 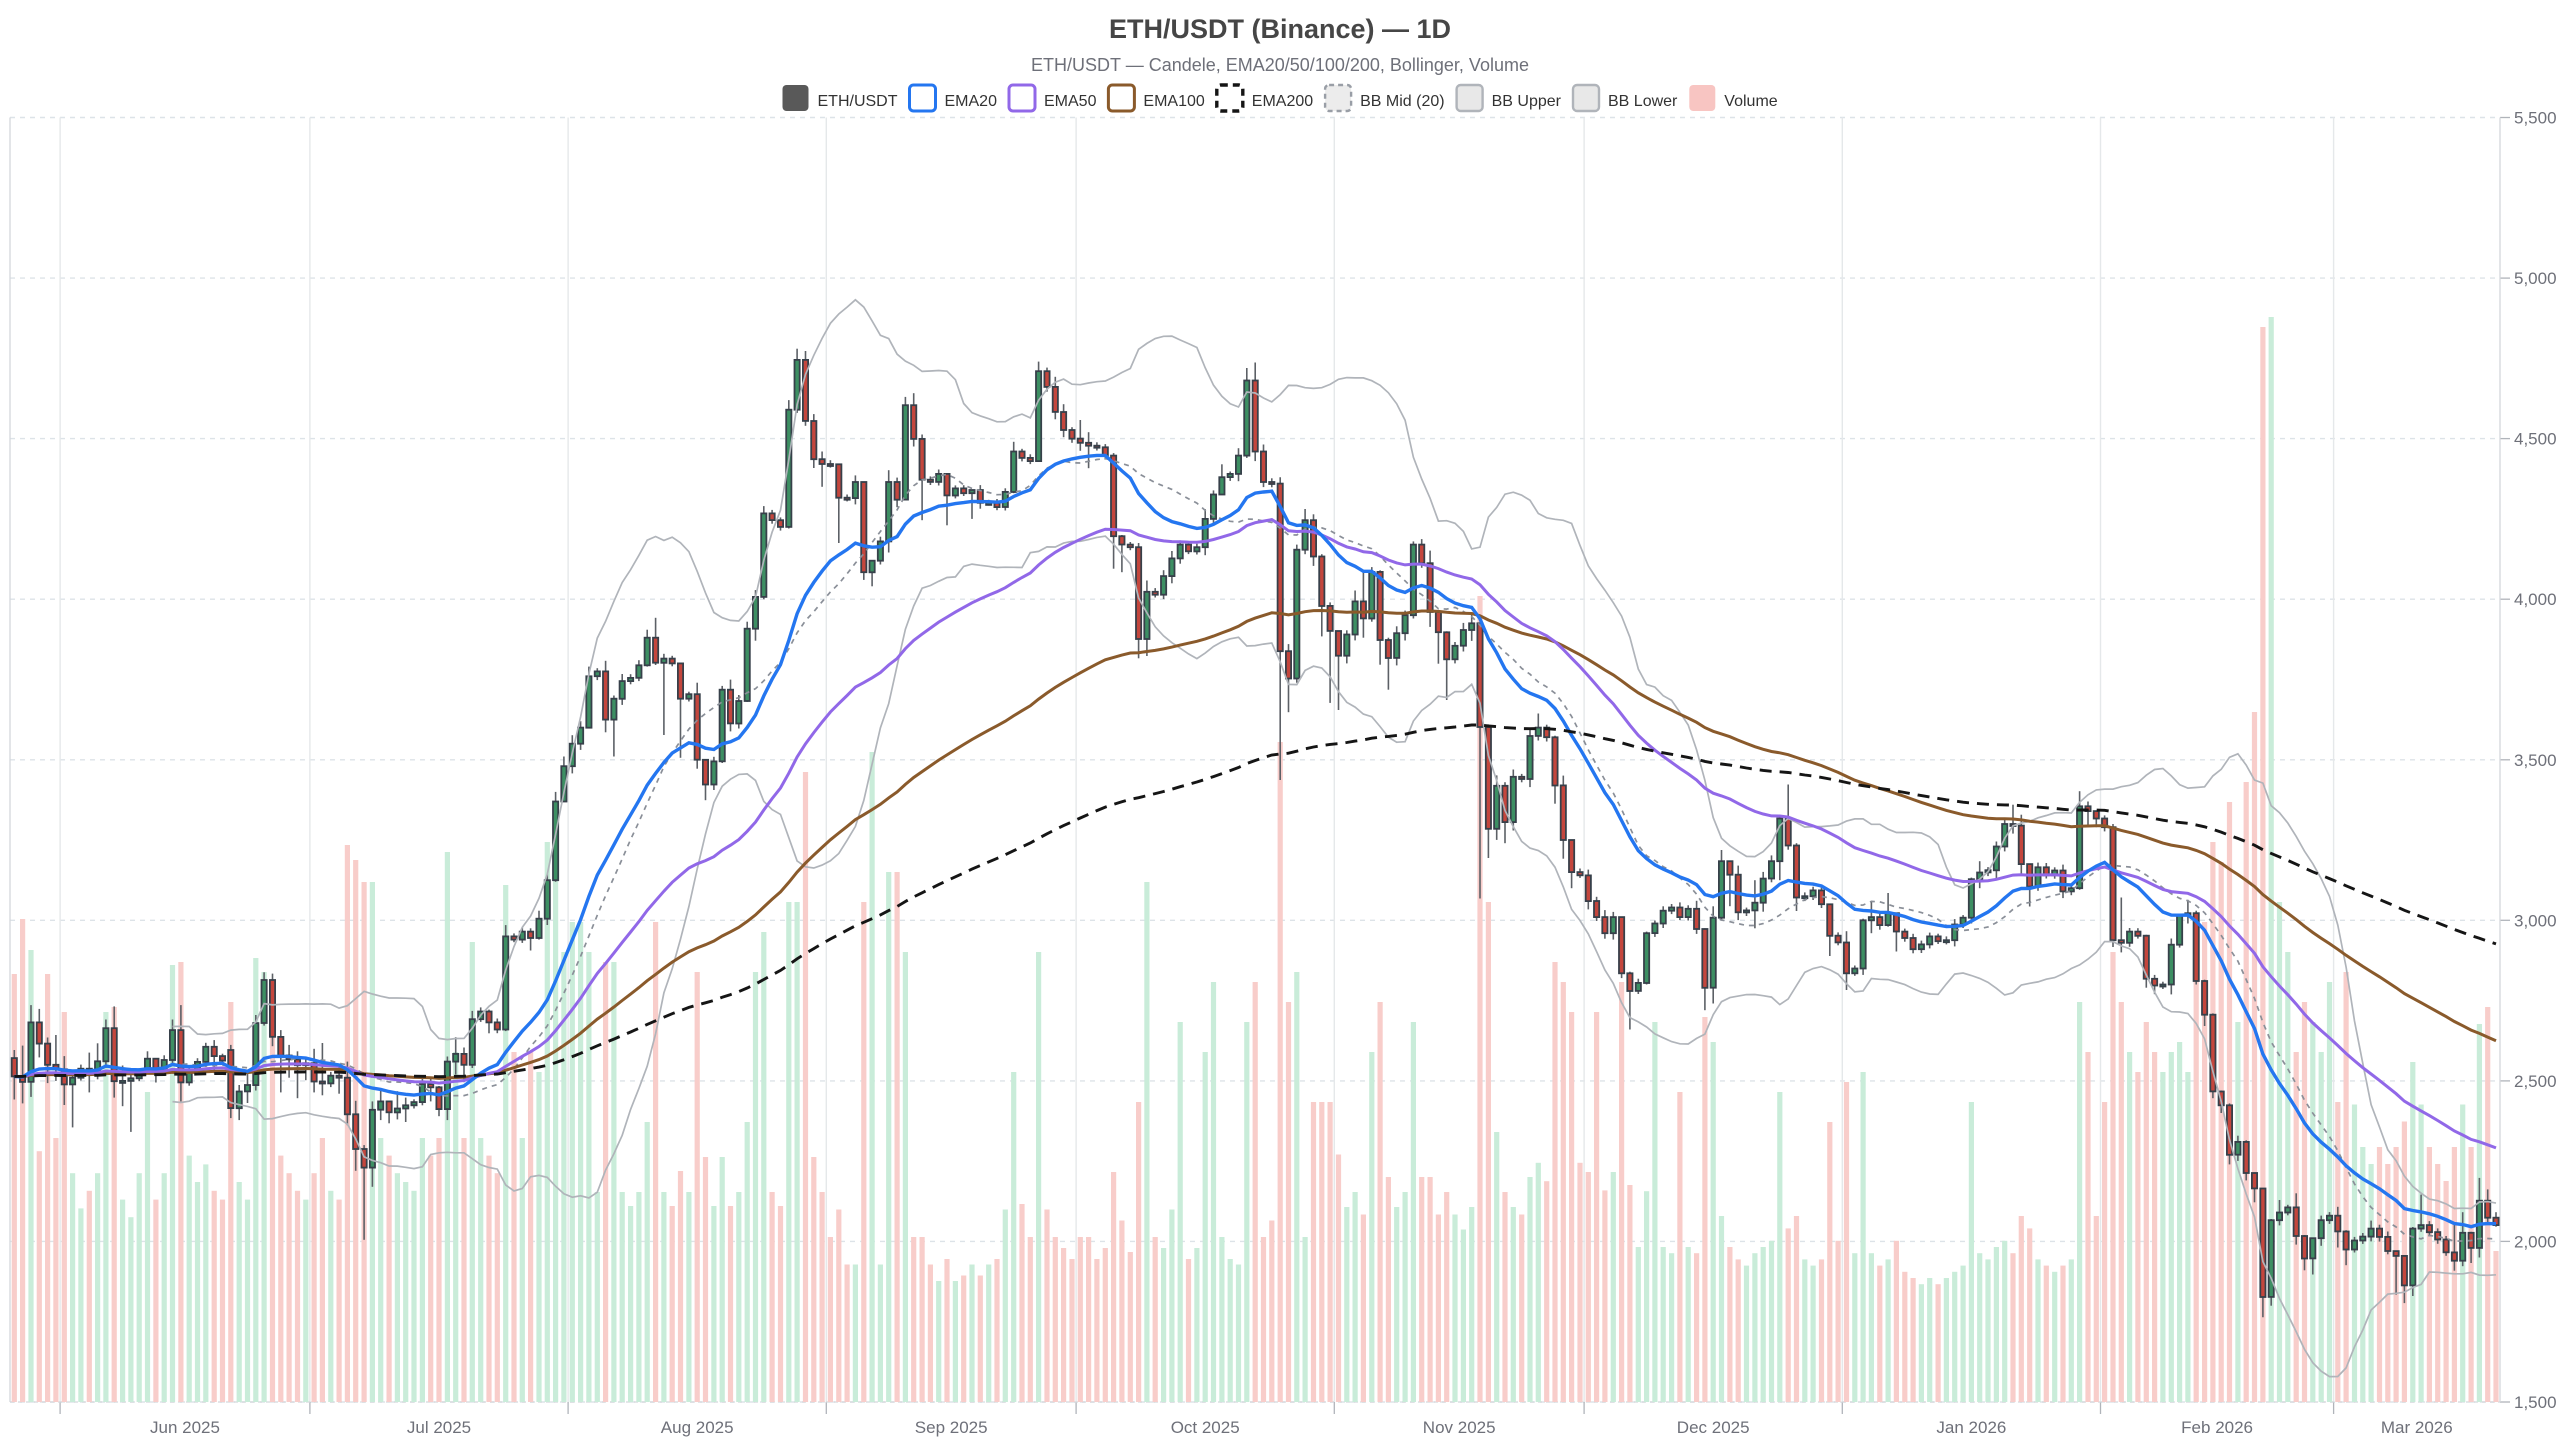 I want to click on svg-text: EMA20, so click(x=971, y=101).